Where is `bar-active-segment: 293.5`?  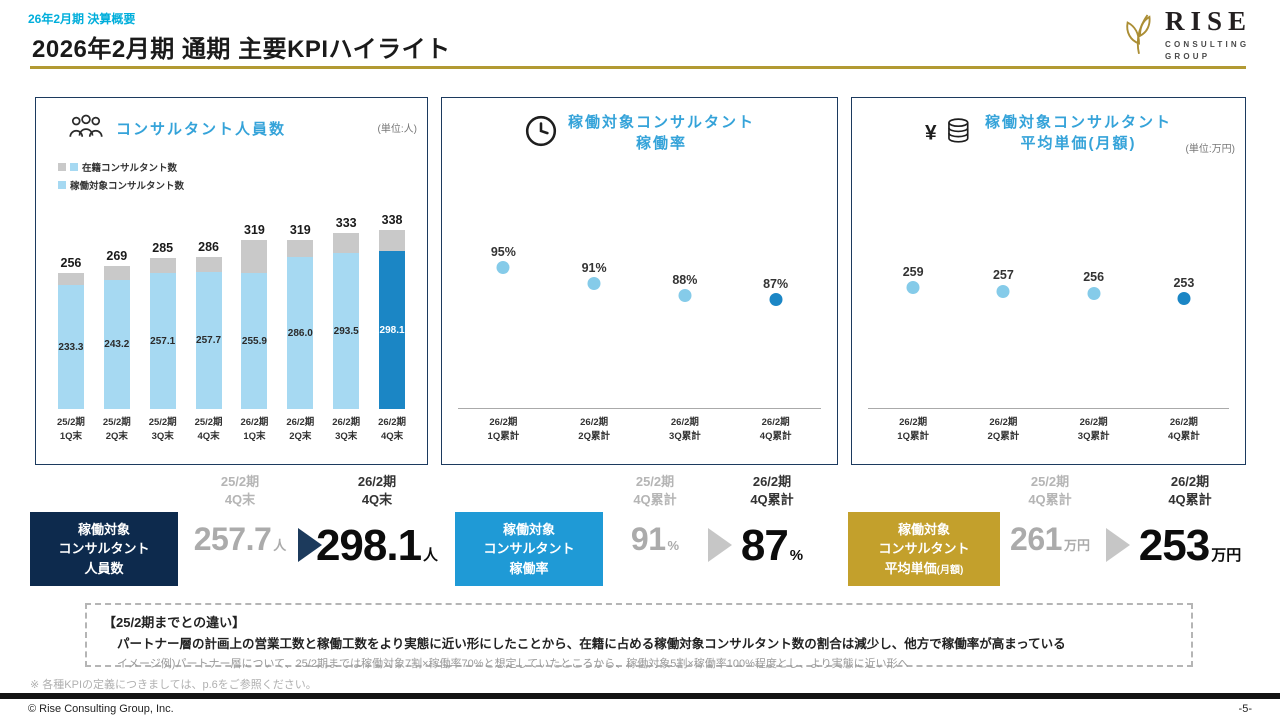 bar-active-segment: 293.5 is located at coordinates (346, 331).